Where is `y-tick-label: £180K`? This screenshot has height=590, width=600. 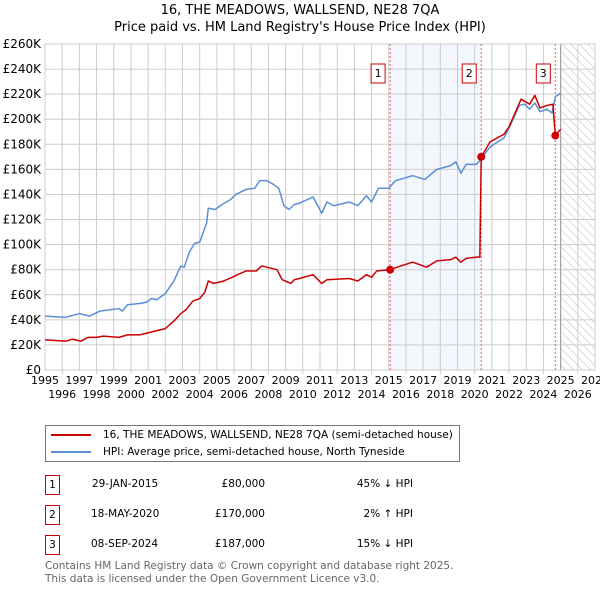 y-tick-label: £180K is located at coordinates (23, 144).